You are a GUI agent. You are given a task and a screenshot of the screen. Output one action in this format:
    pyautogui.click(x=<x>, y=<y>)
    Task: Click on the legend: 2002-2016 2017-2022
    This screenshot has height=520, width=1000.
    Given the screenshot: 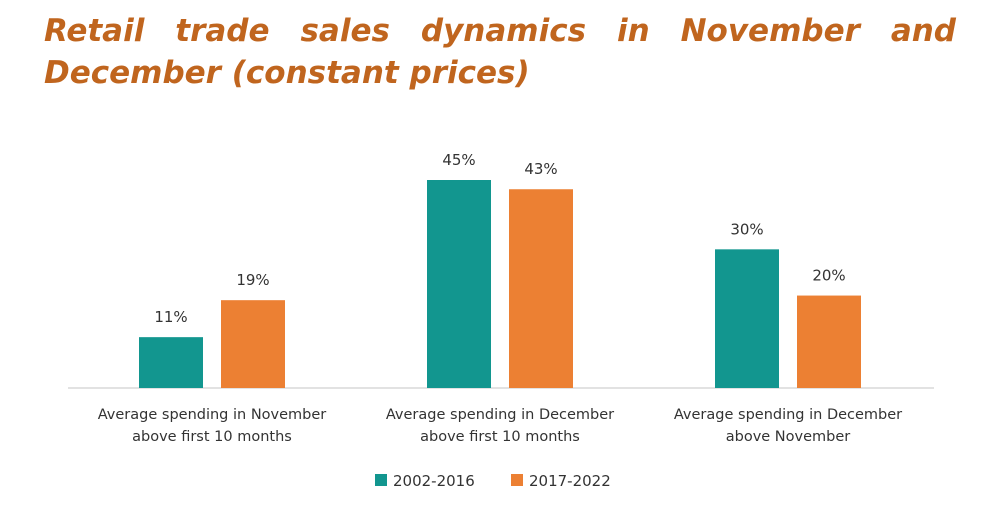 What is the action you would take?
    pyautogui.click(x=493, y=481)
    